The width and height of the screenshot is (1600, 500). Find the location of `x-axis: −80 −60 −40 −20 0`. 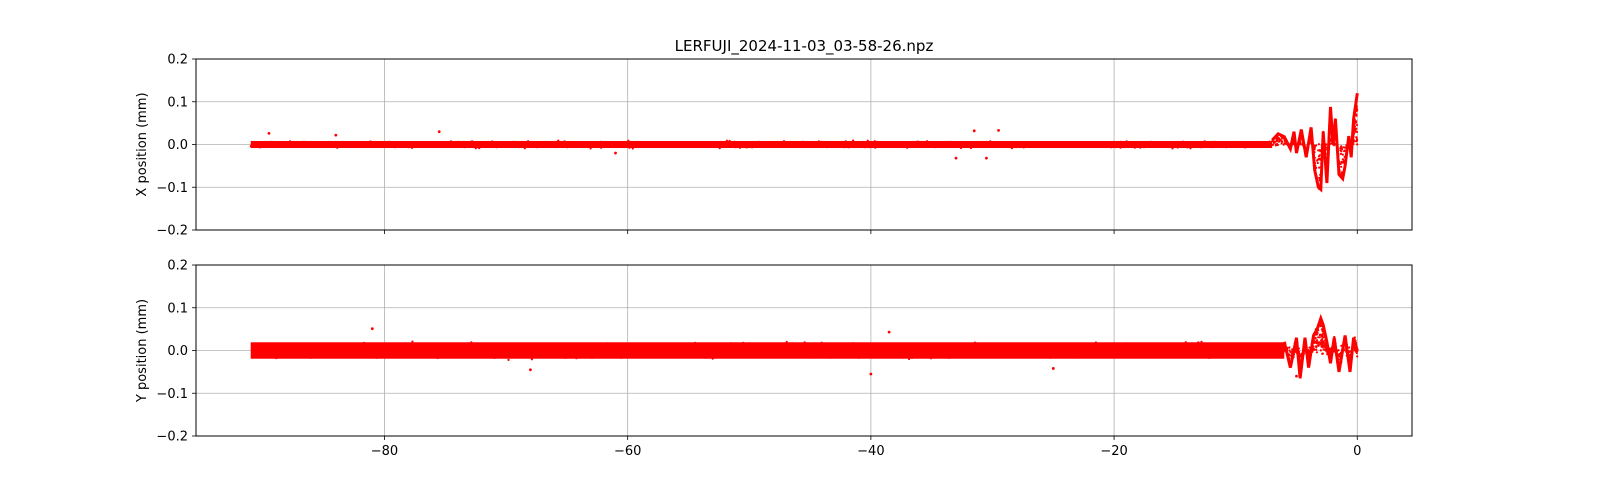

x-axis: −80 −60 −40 −20 0 is located at coordinates (866, 447).